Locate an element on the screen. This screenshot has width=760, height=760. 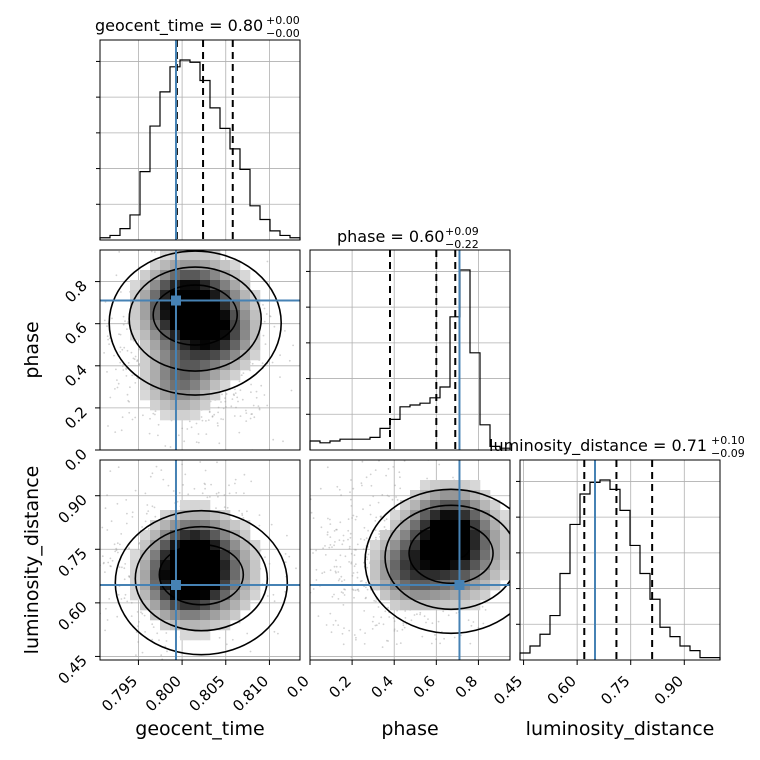
y-tick-label-phase: 0.8 is located at coordinates (76, 292).